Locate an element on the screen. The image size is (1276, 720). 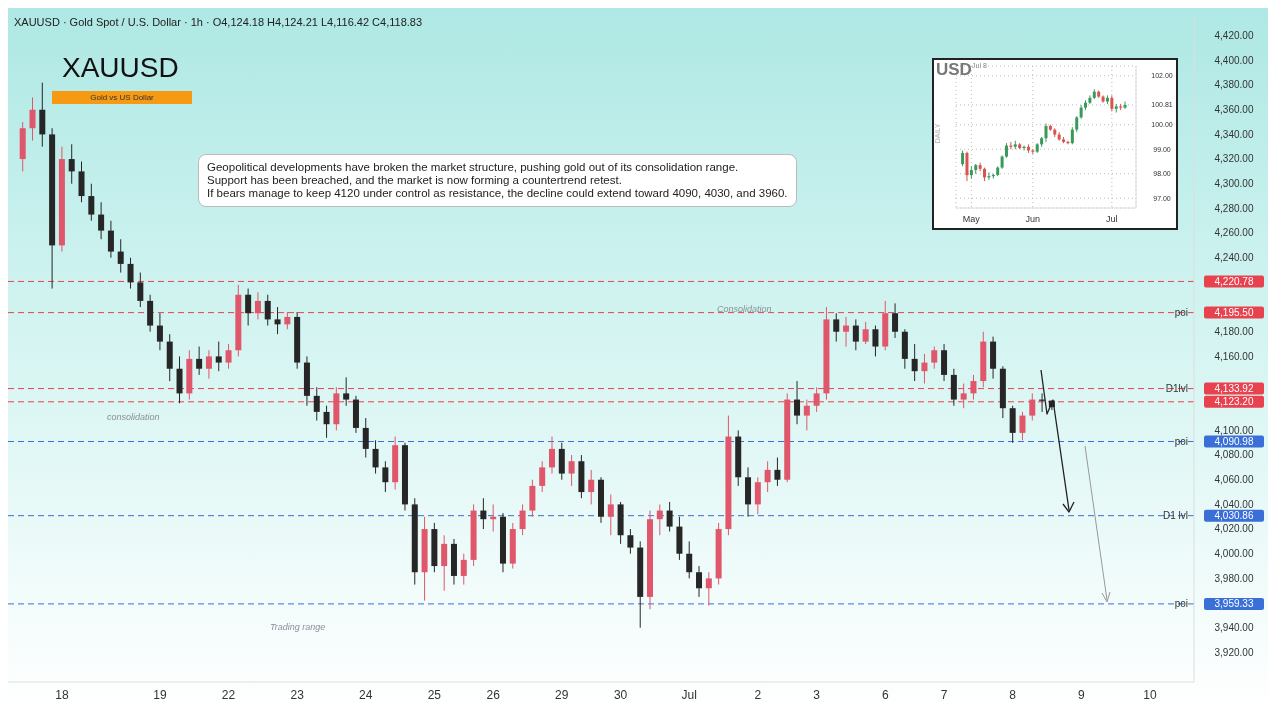
x-tick-label: 22 is located at coordinates (228, 694).